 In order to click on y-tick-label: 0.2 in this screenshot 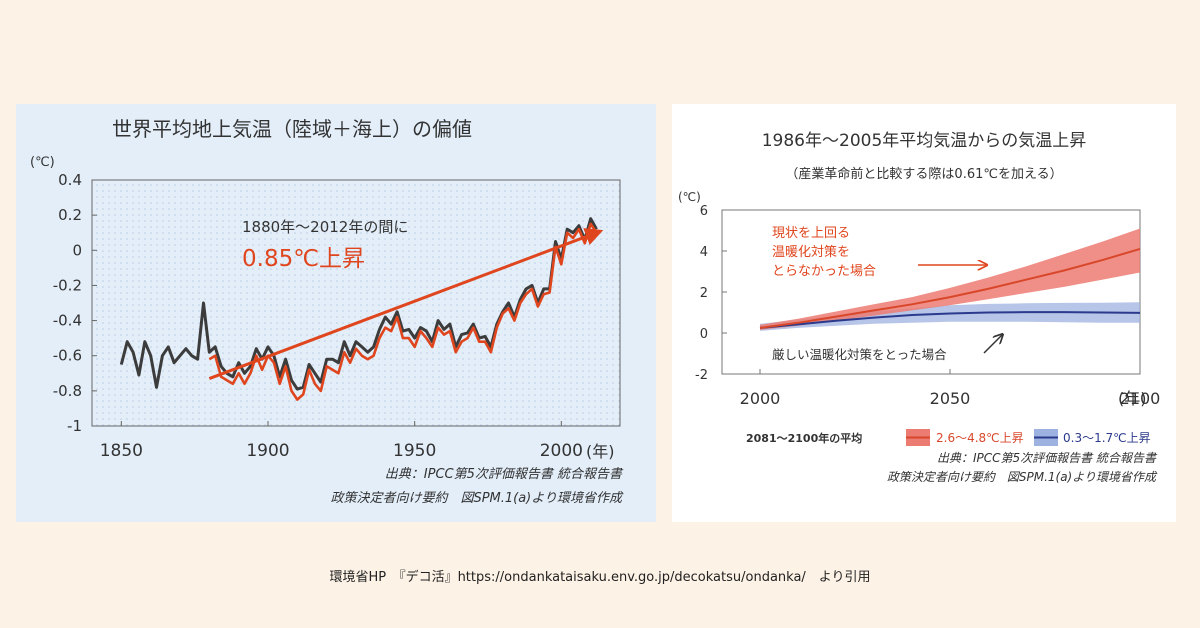, I will do `click(70, 215)`.